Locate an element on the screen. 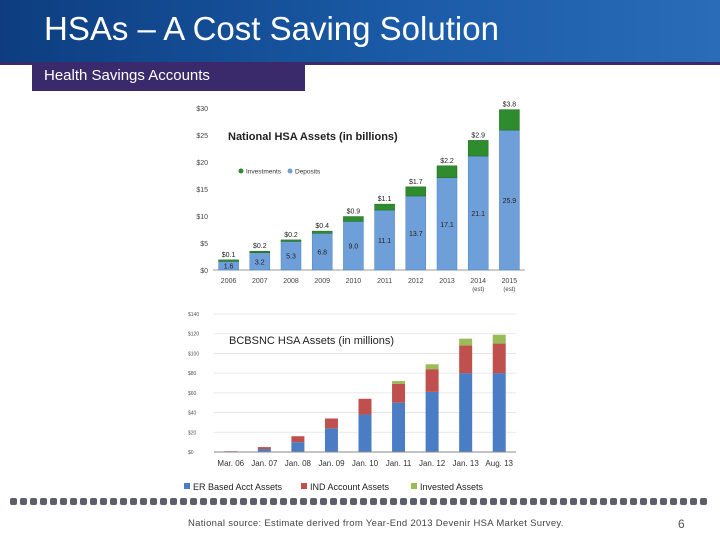 The width and height of the screenshot is (720, 540). chart1-deposits-label: 11.1 is located at coordinates (384, 241).